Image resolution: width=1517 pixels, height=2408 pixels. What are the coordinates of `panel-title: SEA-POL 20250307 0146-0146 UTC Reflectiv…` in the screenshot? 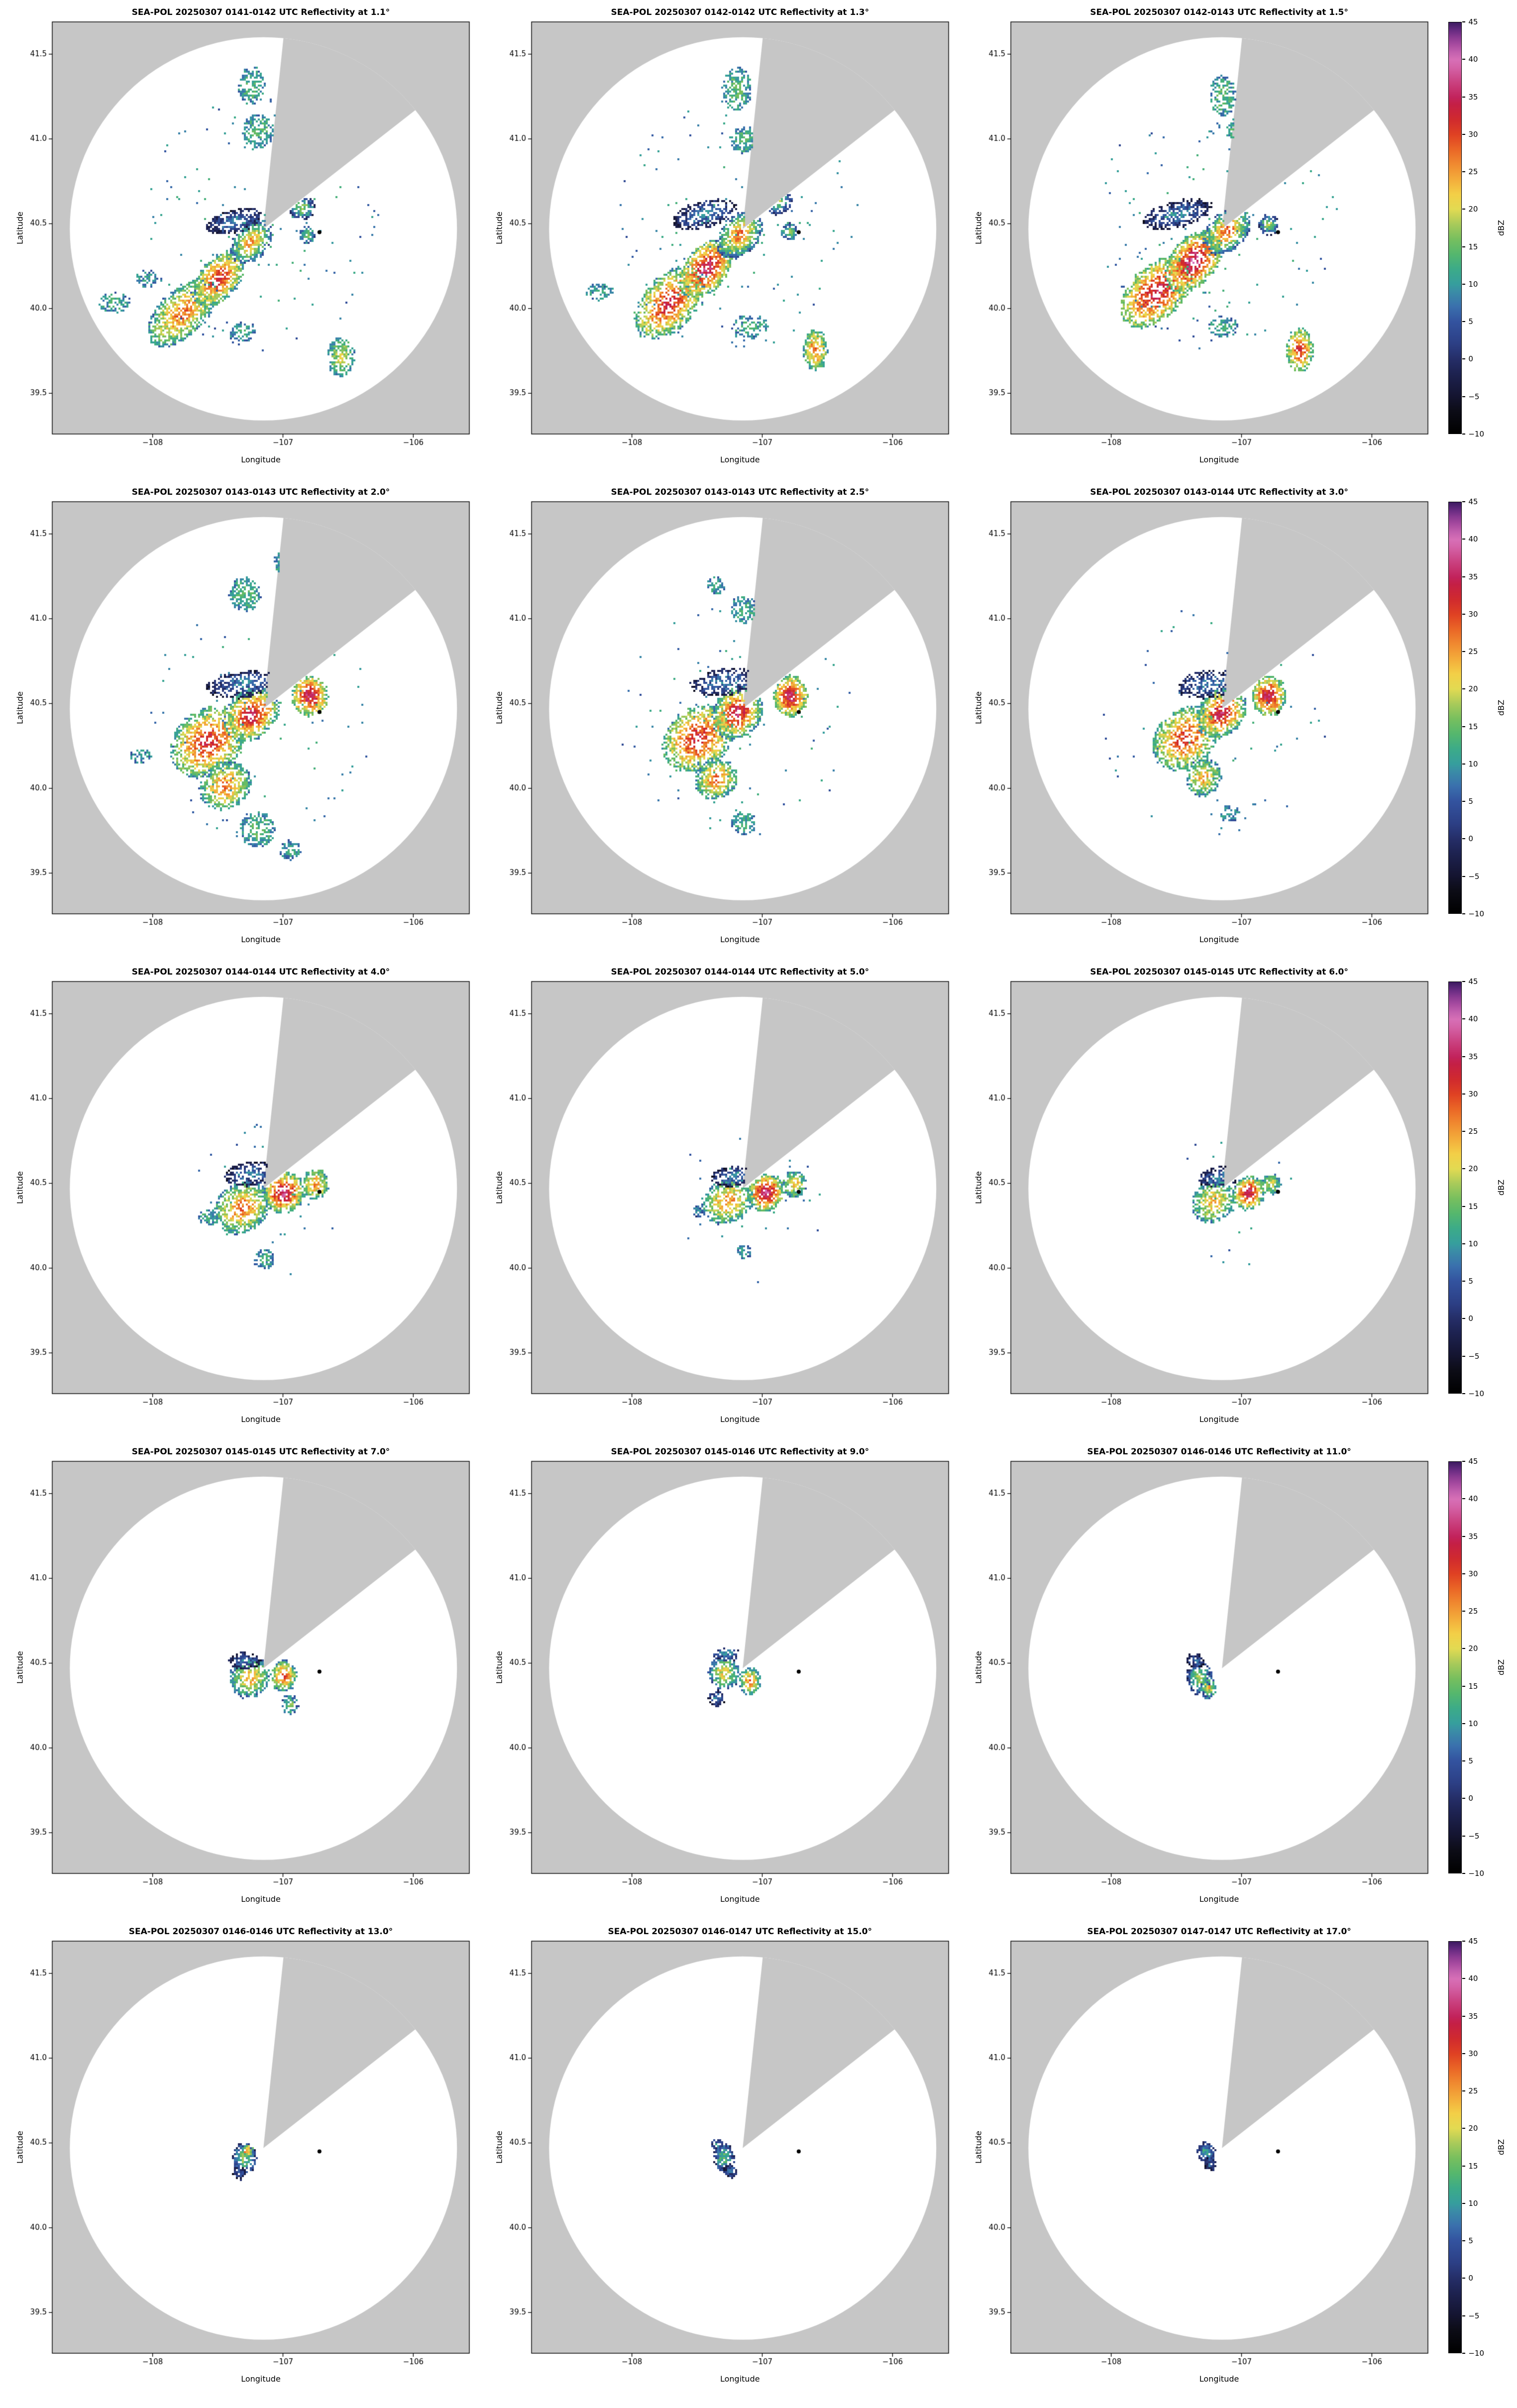 It's located at (260, 1932).